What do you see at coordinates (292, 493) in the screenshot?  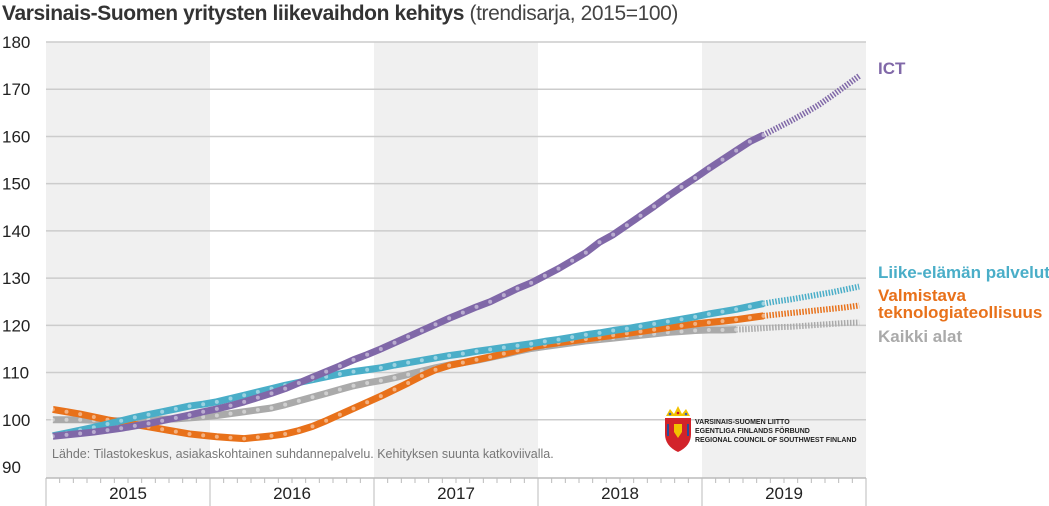 I see `x-tick-label: 2016` at bounding box center [292, 493].